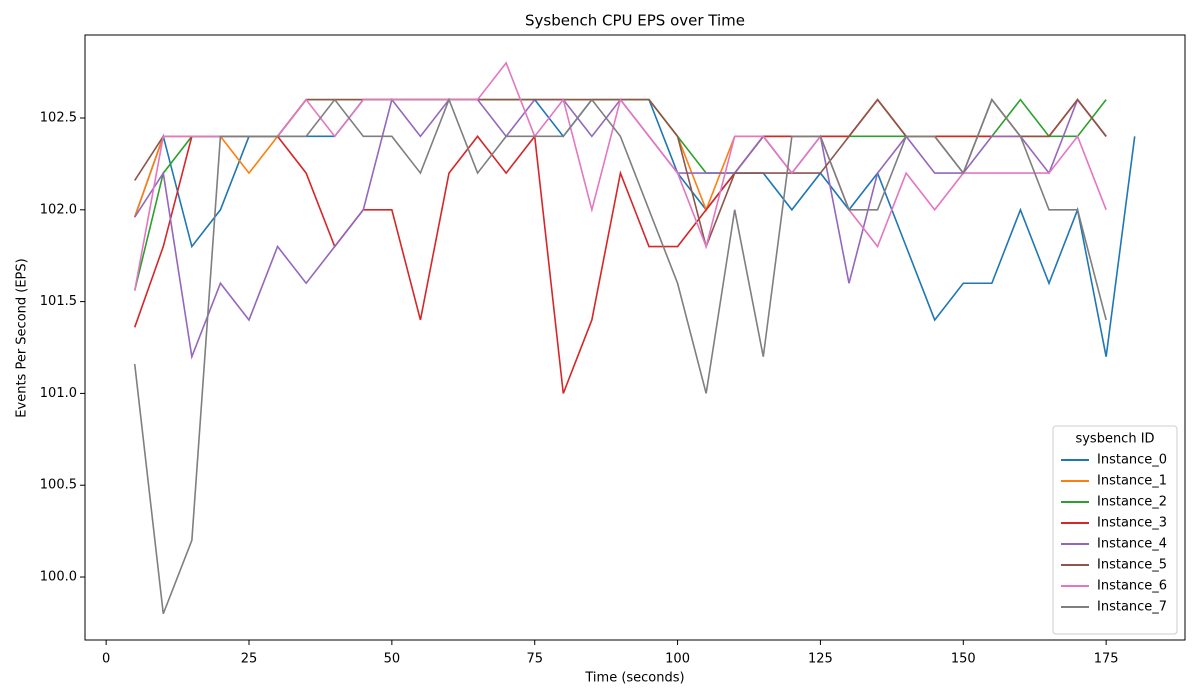 This screenshot has width=1200, height=700. Describe the element at coordinates (1132, 607) in the screenshot. I see `legend-label: Instance_7` at that location.